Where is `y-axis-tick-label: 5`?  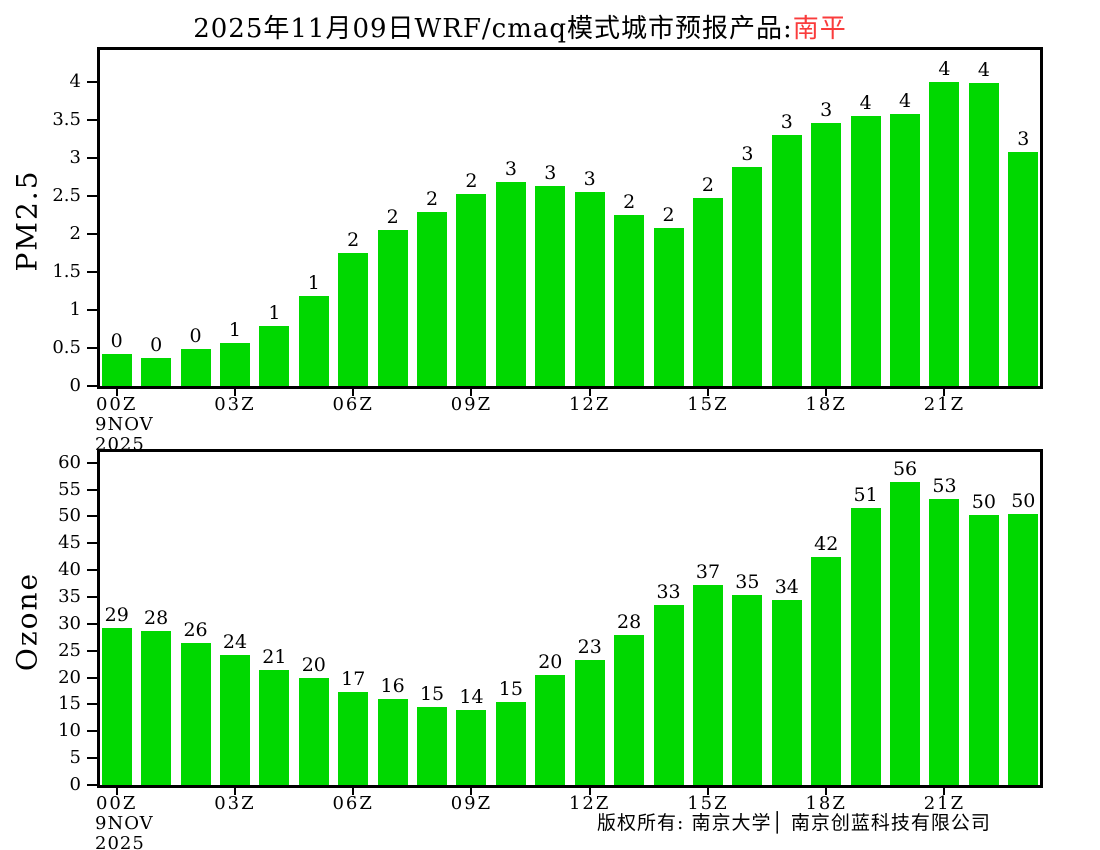
y-axis-tick-label: 5 is located at coordinates (75, 758).